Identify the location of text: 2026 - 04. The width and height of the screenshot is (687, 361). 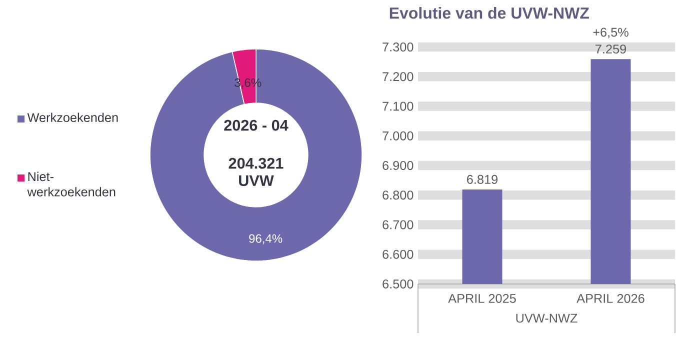
(256, 125).